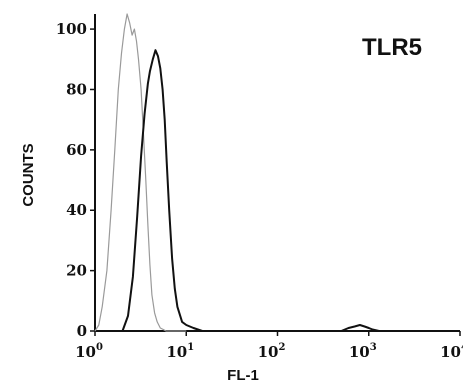 The image size is (463, 387). I want to click on x-tick-label: 10⁰, so click(89, 351).